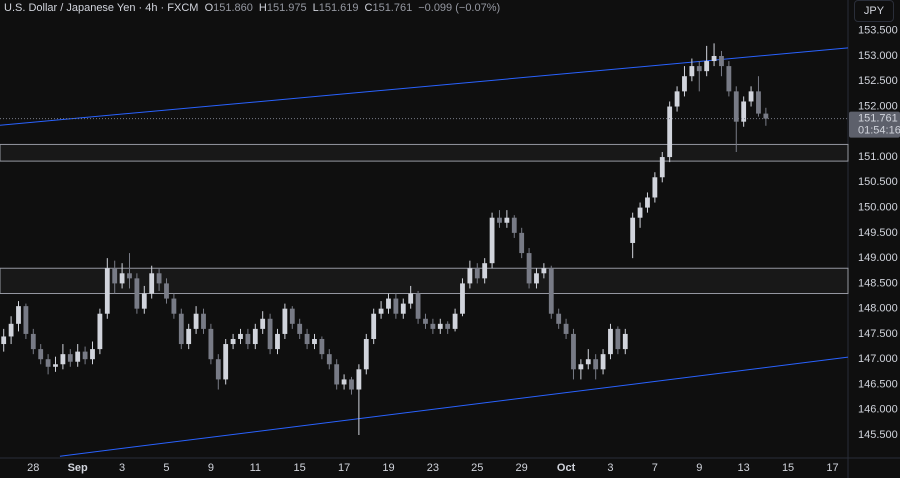 This screenshot has width=900, height=478. I want to click on x-tick-label: 19, so click(388, 468).